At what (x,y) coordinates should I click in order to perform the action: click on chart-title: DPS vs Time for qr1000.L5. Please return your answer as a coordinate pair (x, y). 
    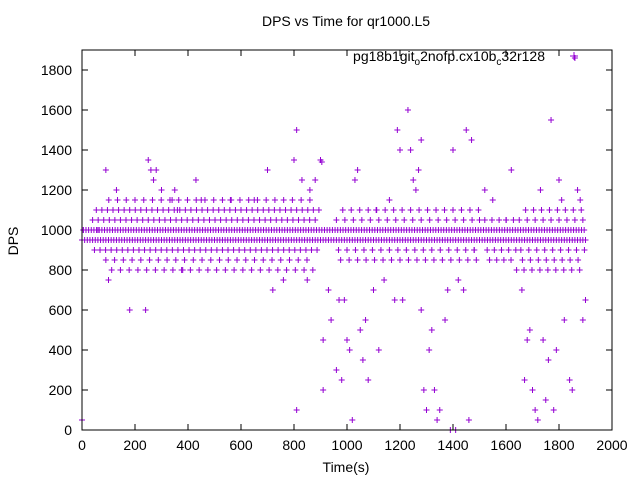
    Looking at the image, I should click on (346, 21).